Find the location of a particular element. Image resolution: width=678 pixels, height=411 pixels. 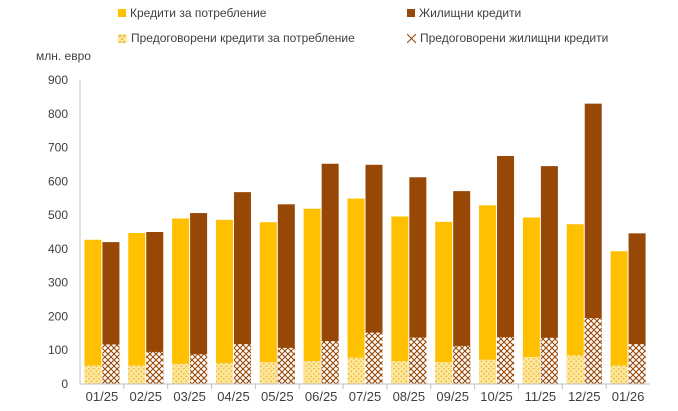

x-tick-label: 09/25 is located at coordinates (452, 396).